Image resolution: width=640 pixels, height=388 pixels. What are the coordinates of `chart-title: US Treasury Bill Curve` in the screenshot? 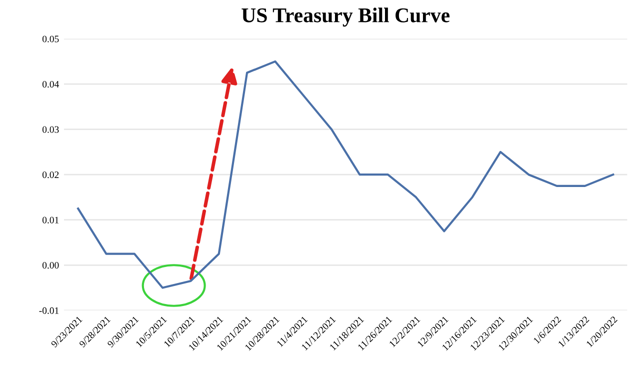 It's located at (346, 17).